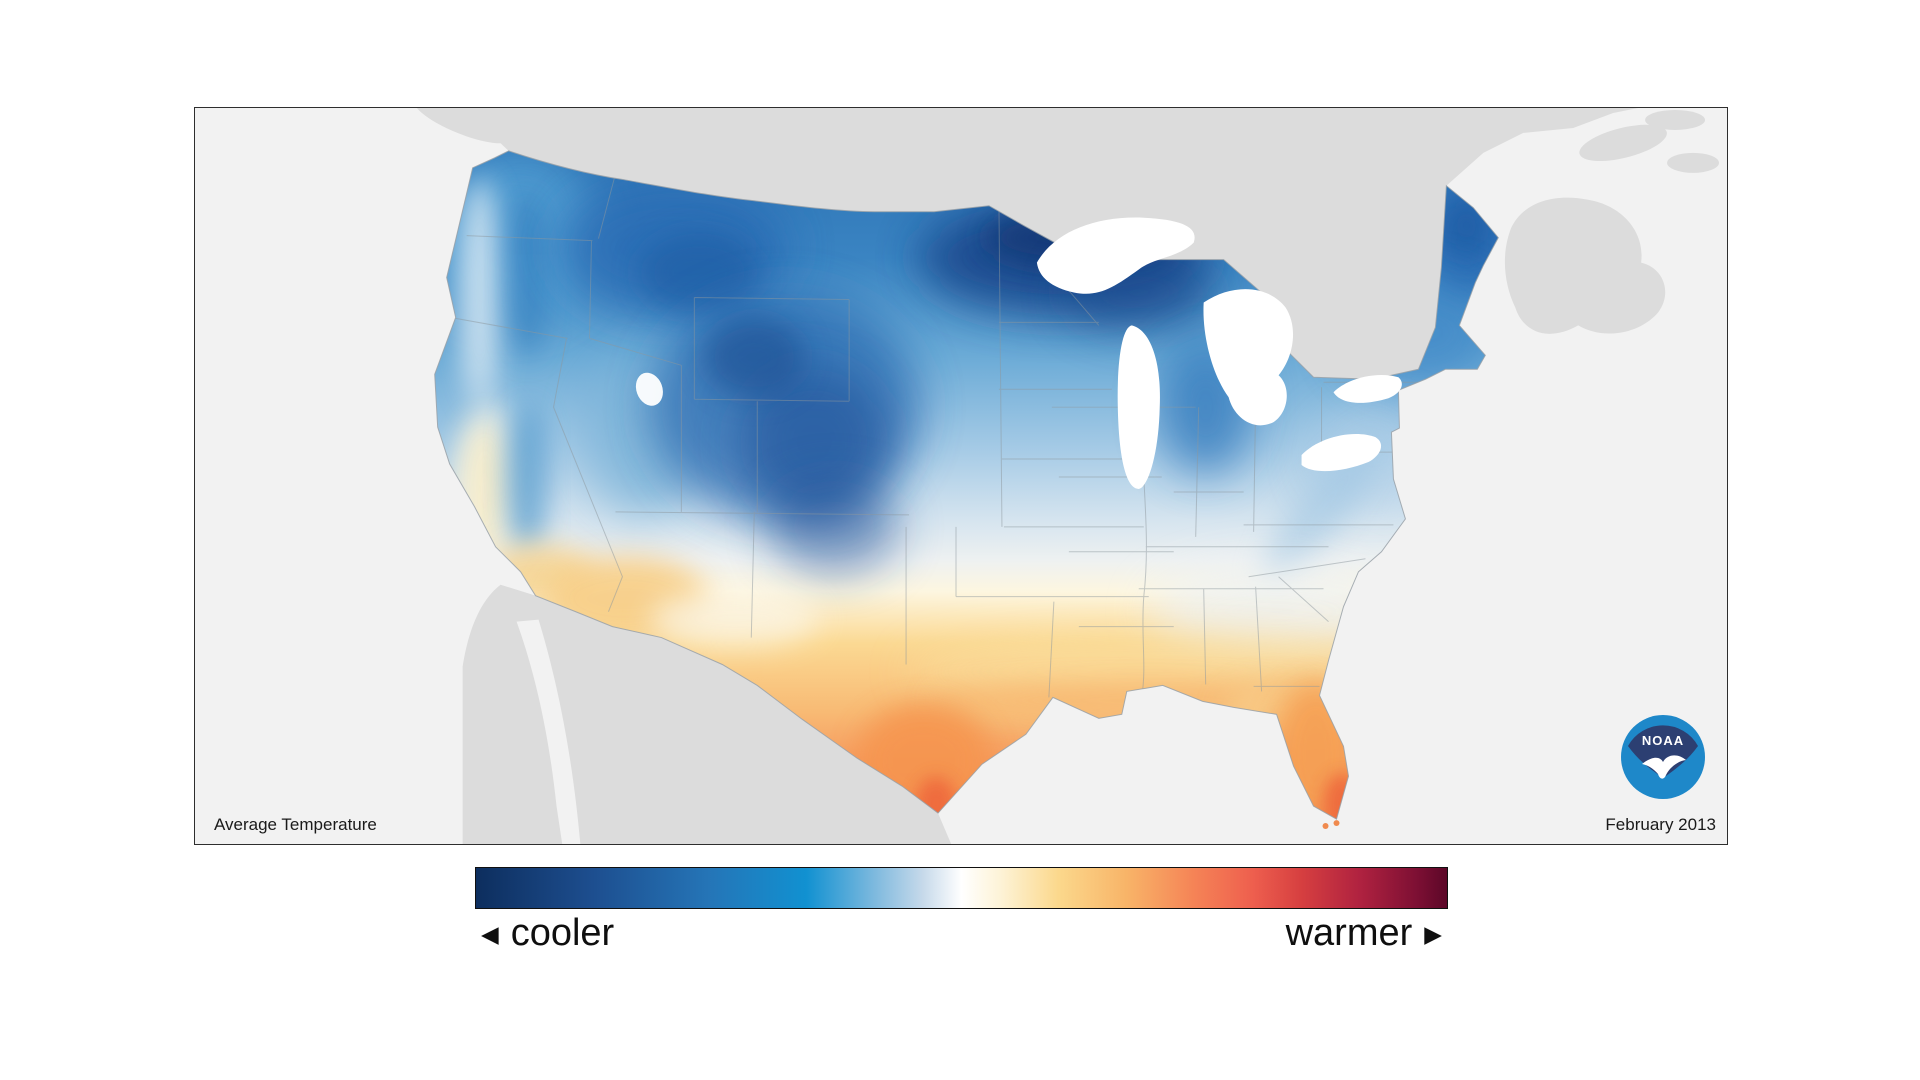  Describe the element at coordinates (1664, 767) in the screenshot. I see `noaa-seagull-icon` at that location.